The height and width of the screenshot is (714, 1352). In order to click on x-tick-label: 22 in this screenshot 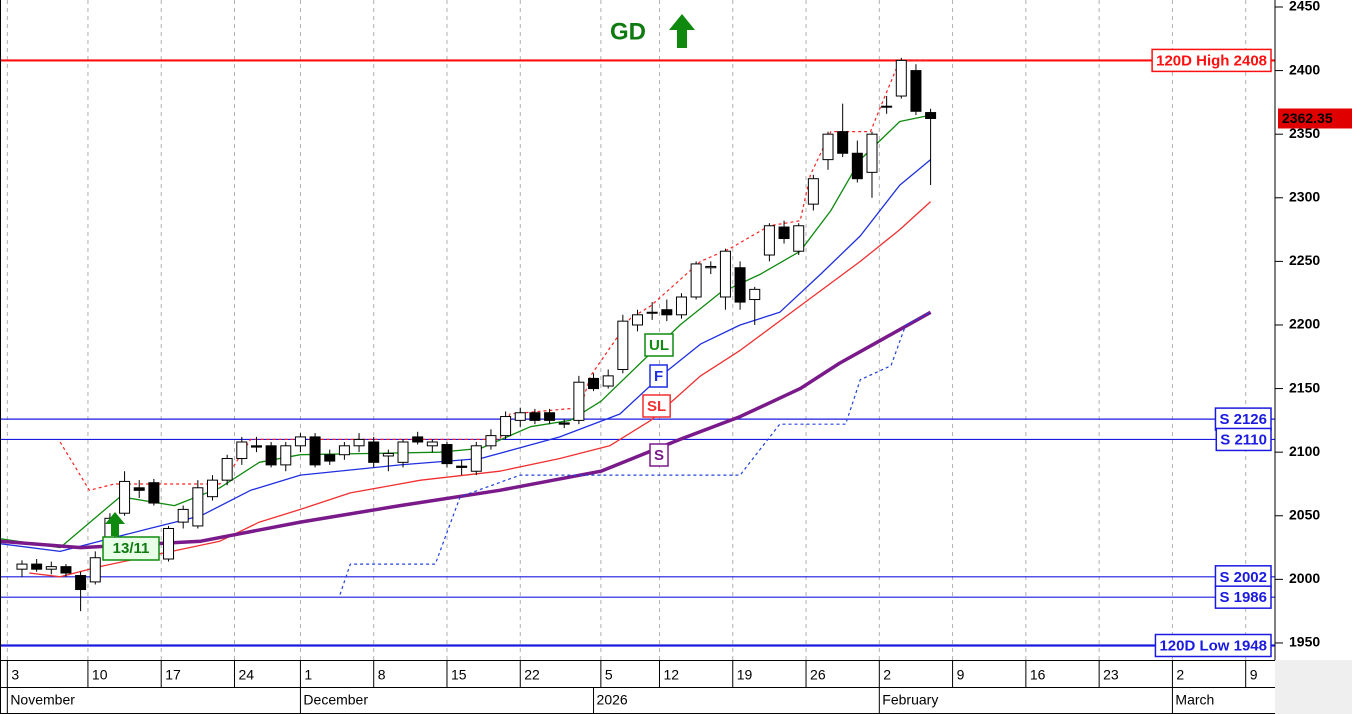, I will do `click(532, 675)`.